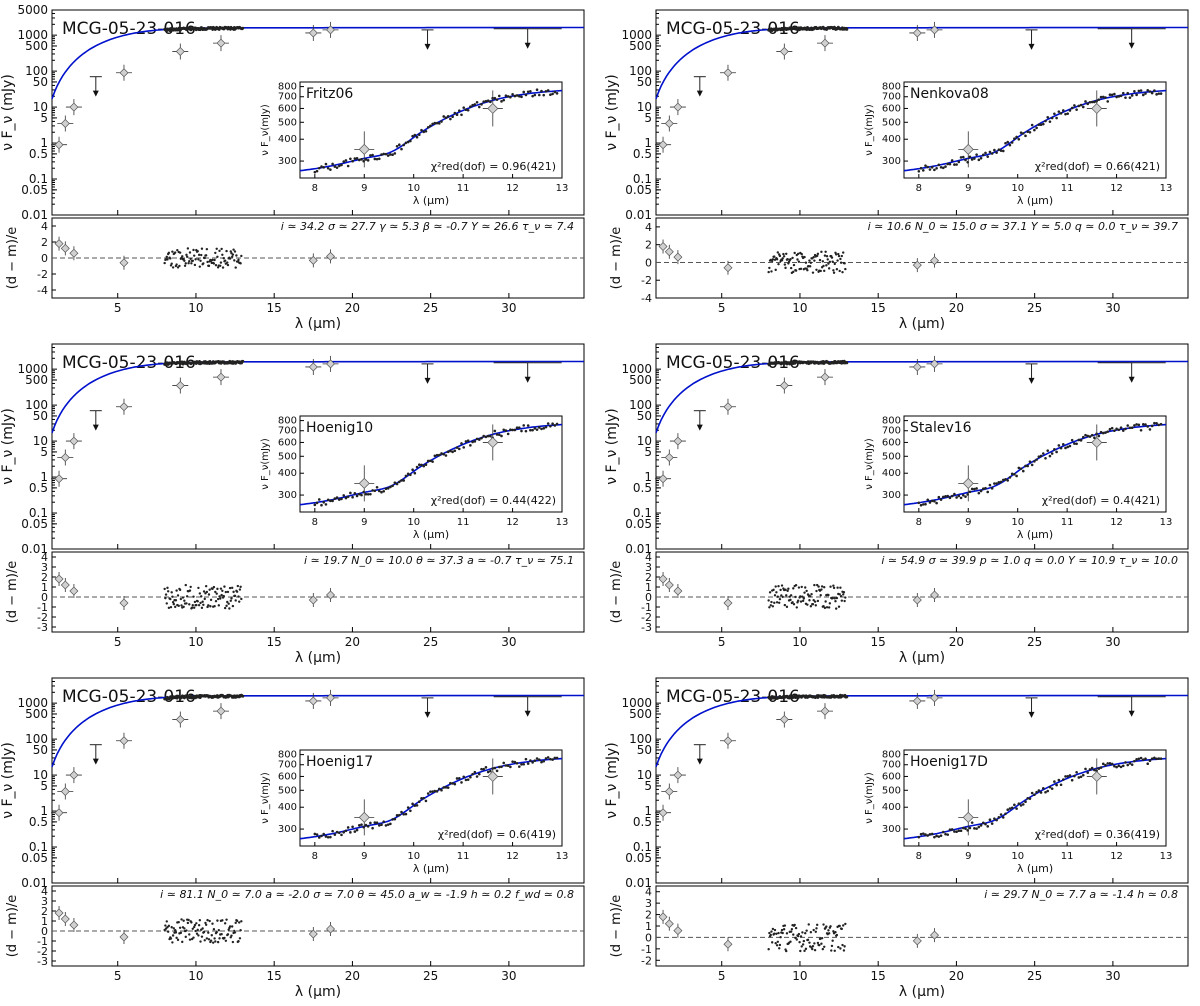 Image resolution: width=1200 pixels, height=1006 pixels. Describe the element at coordinates (364, 522) in the screenshot. I see `inset-x-tick-label: 9` at that location.